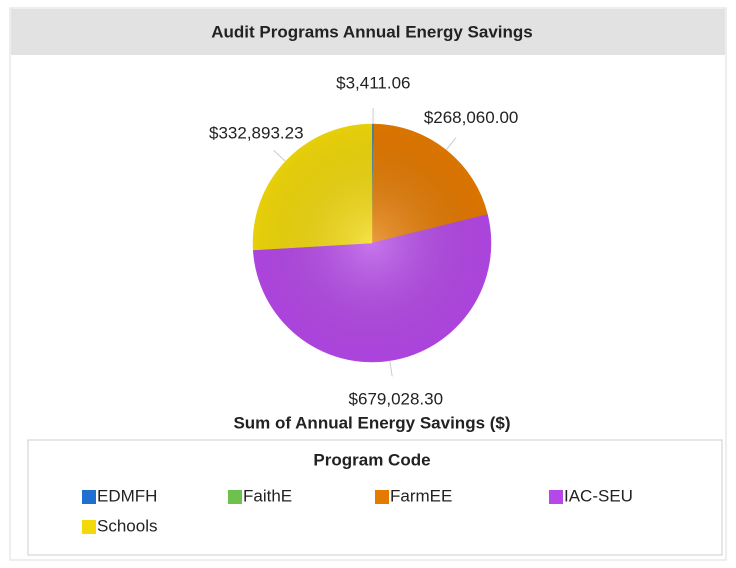  I want to click on data-label: $332,893.23, so click(256, 132).